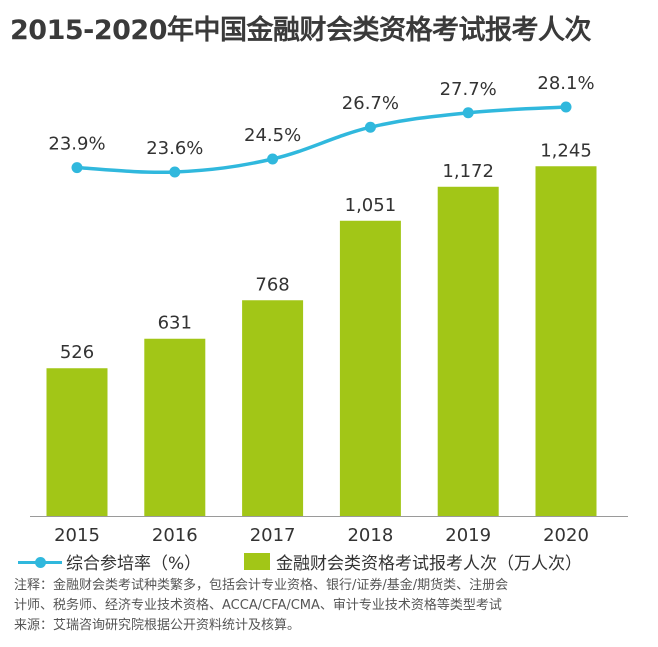 The image size is (658, 647). What do you see at coordinates (371, 205) in the screenshot?
I see `bar-label-2018: 1,051` at bounding box center [371, 205].